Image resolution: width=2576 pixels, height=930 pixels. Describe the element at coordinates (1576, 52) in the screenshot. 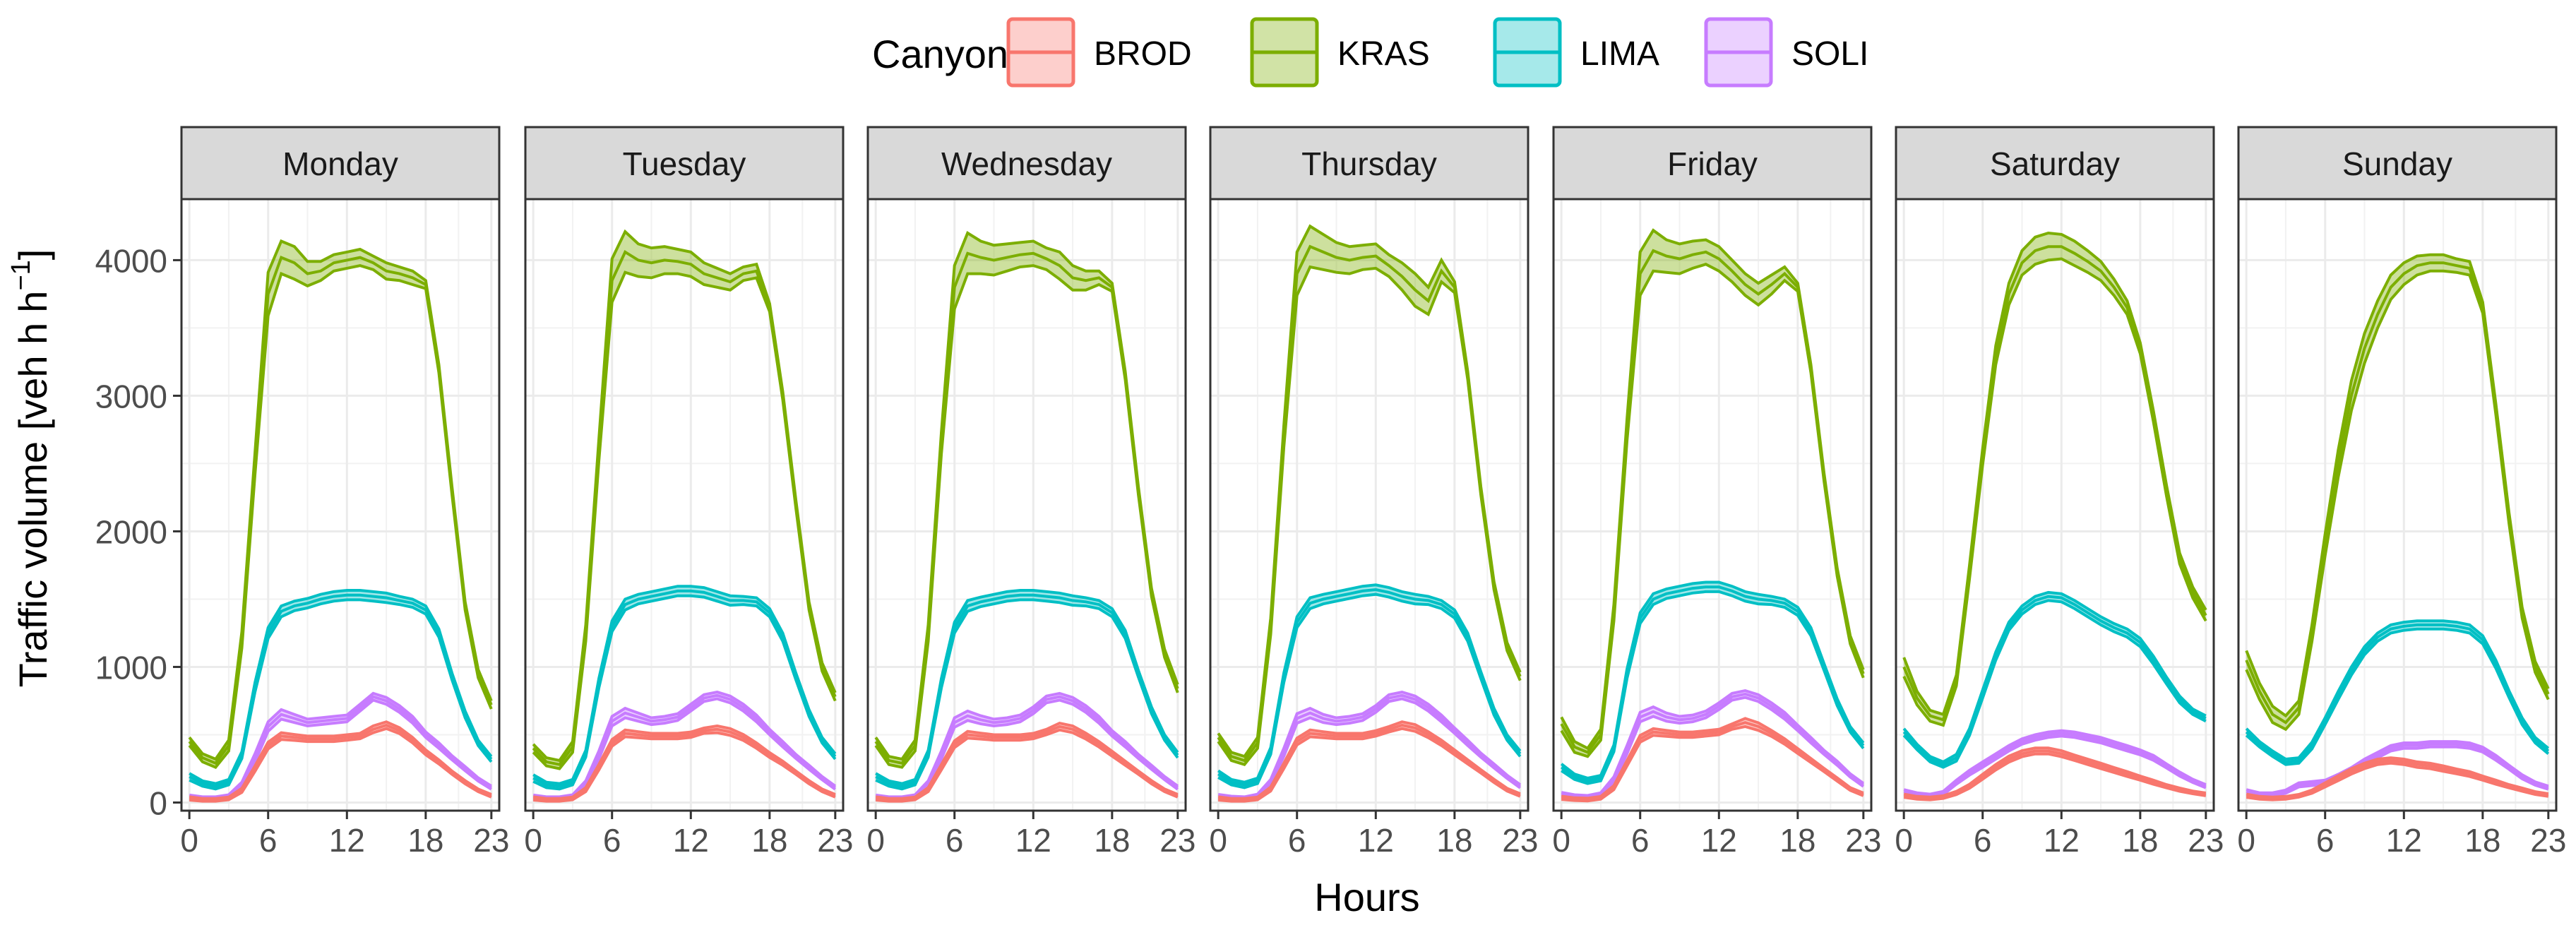

I see `legend-item-lima: LIMA` at that location.